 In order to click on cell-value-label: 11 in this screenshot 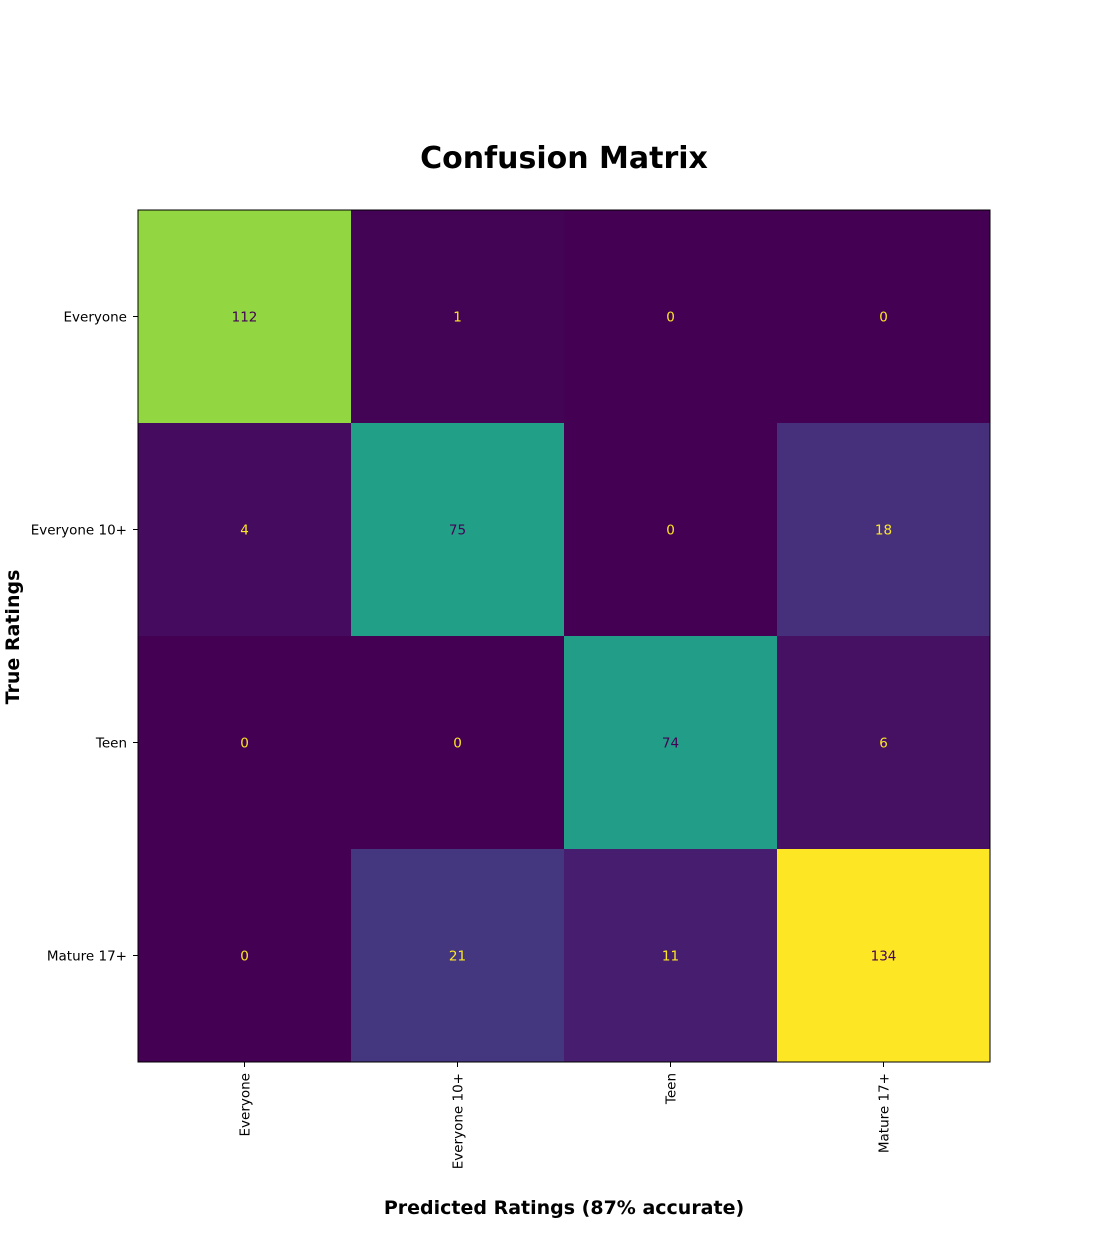, I will do `click(670, 957)`.